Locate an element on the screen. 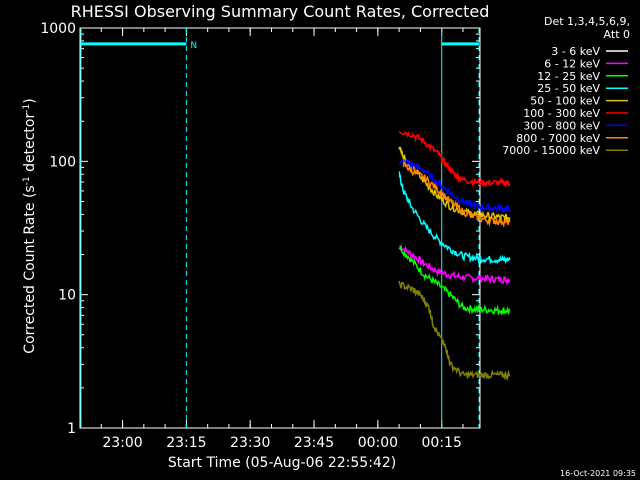  series-lines is located at coordinates (454, 256).